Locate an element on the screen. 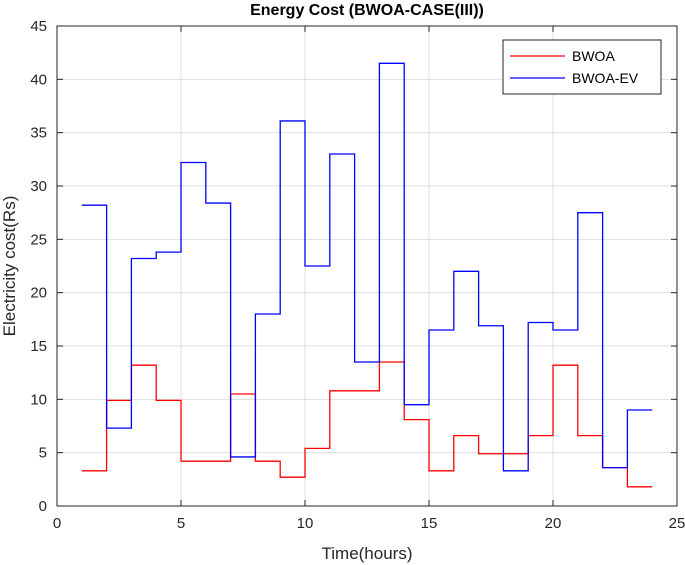  legend-box is located at coordinates (582, 67).